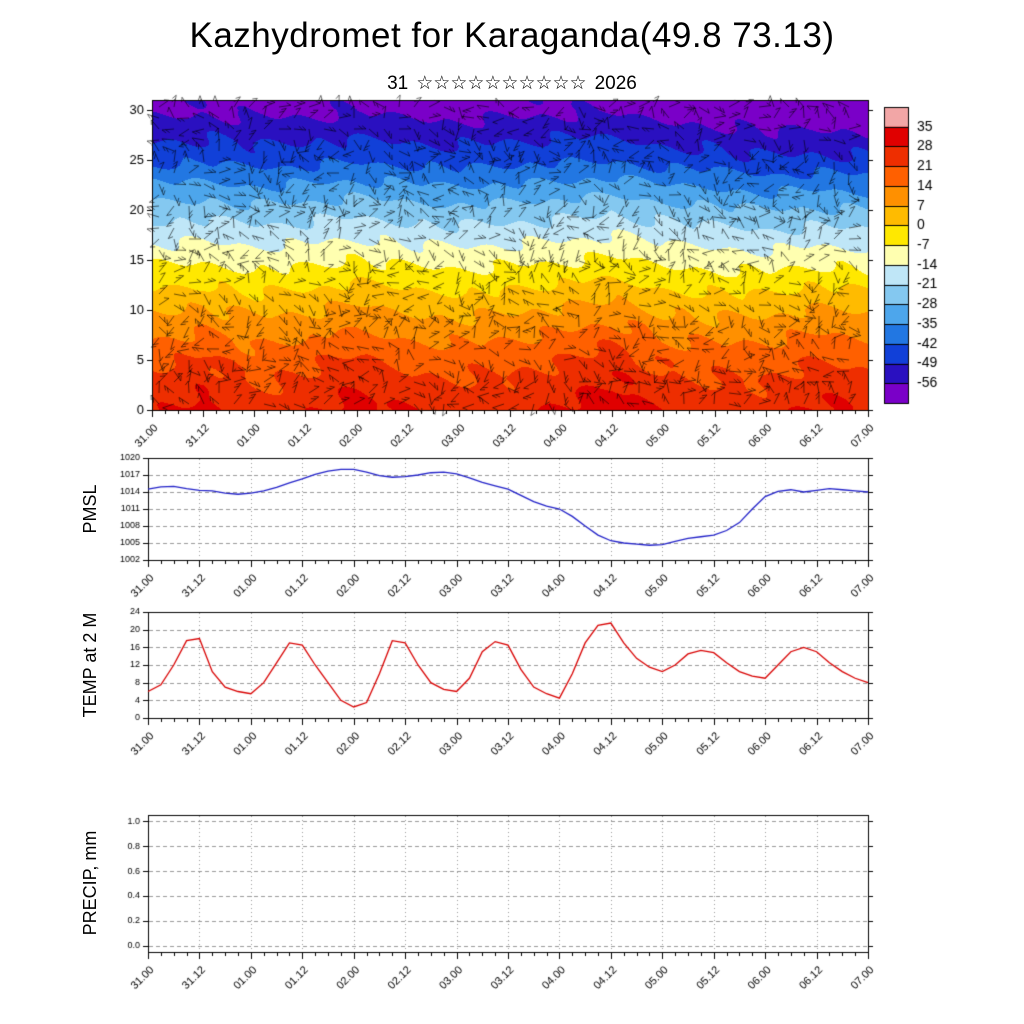 This screenshot has height=1024, width=1024. I want to click on pmsl-axis-title: PMSL, so click(90, 509).